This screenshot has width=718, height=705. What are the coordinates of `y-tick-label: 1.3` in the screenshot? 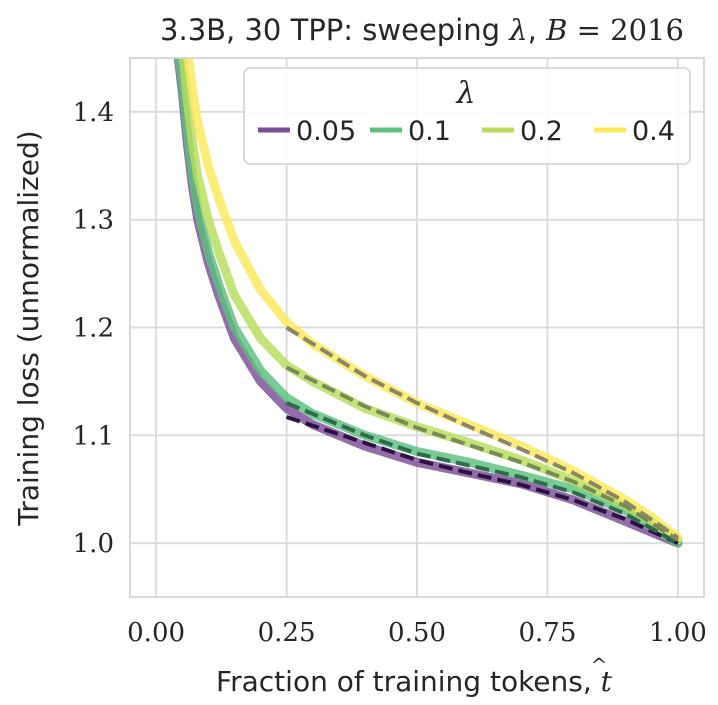 It's located at (93, 221).